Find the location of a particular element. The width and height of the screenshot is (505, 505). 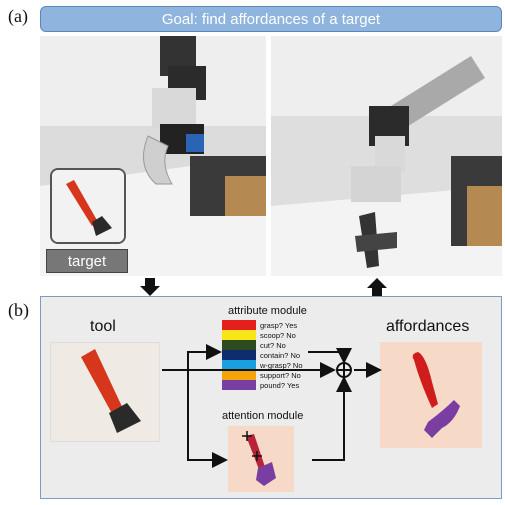

attribute-row: pound? Yes is located at coordinates (277, 385).